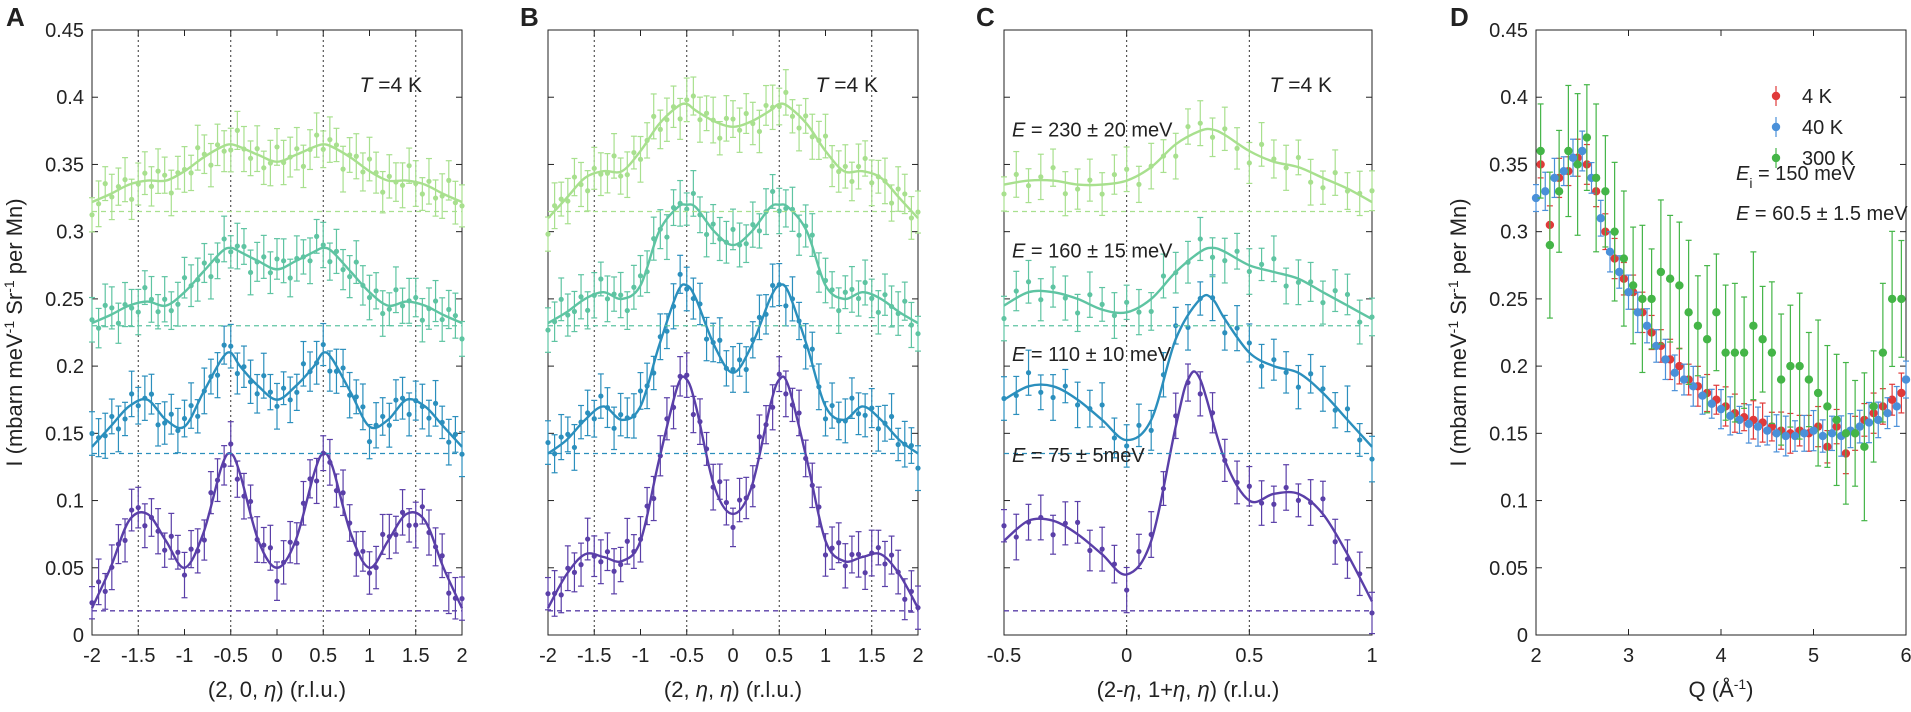 The height and width of the screenshot is (712, 1911). Describe the element at coordinates (641, 656) in the screenshot. I see `x-tick-label: -1` at that location.